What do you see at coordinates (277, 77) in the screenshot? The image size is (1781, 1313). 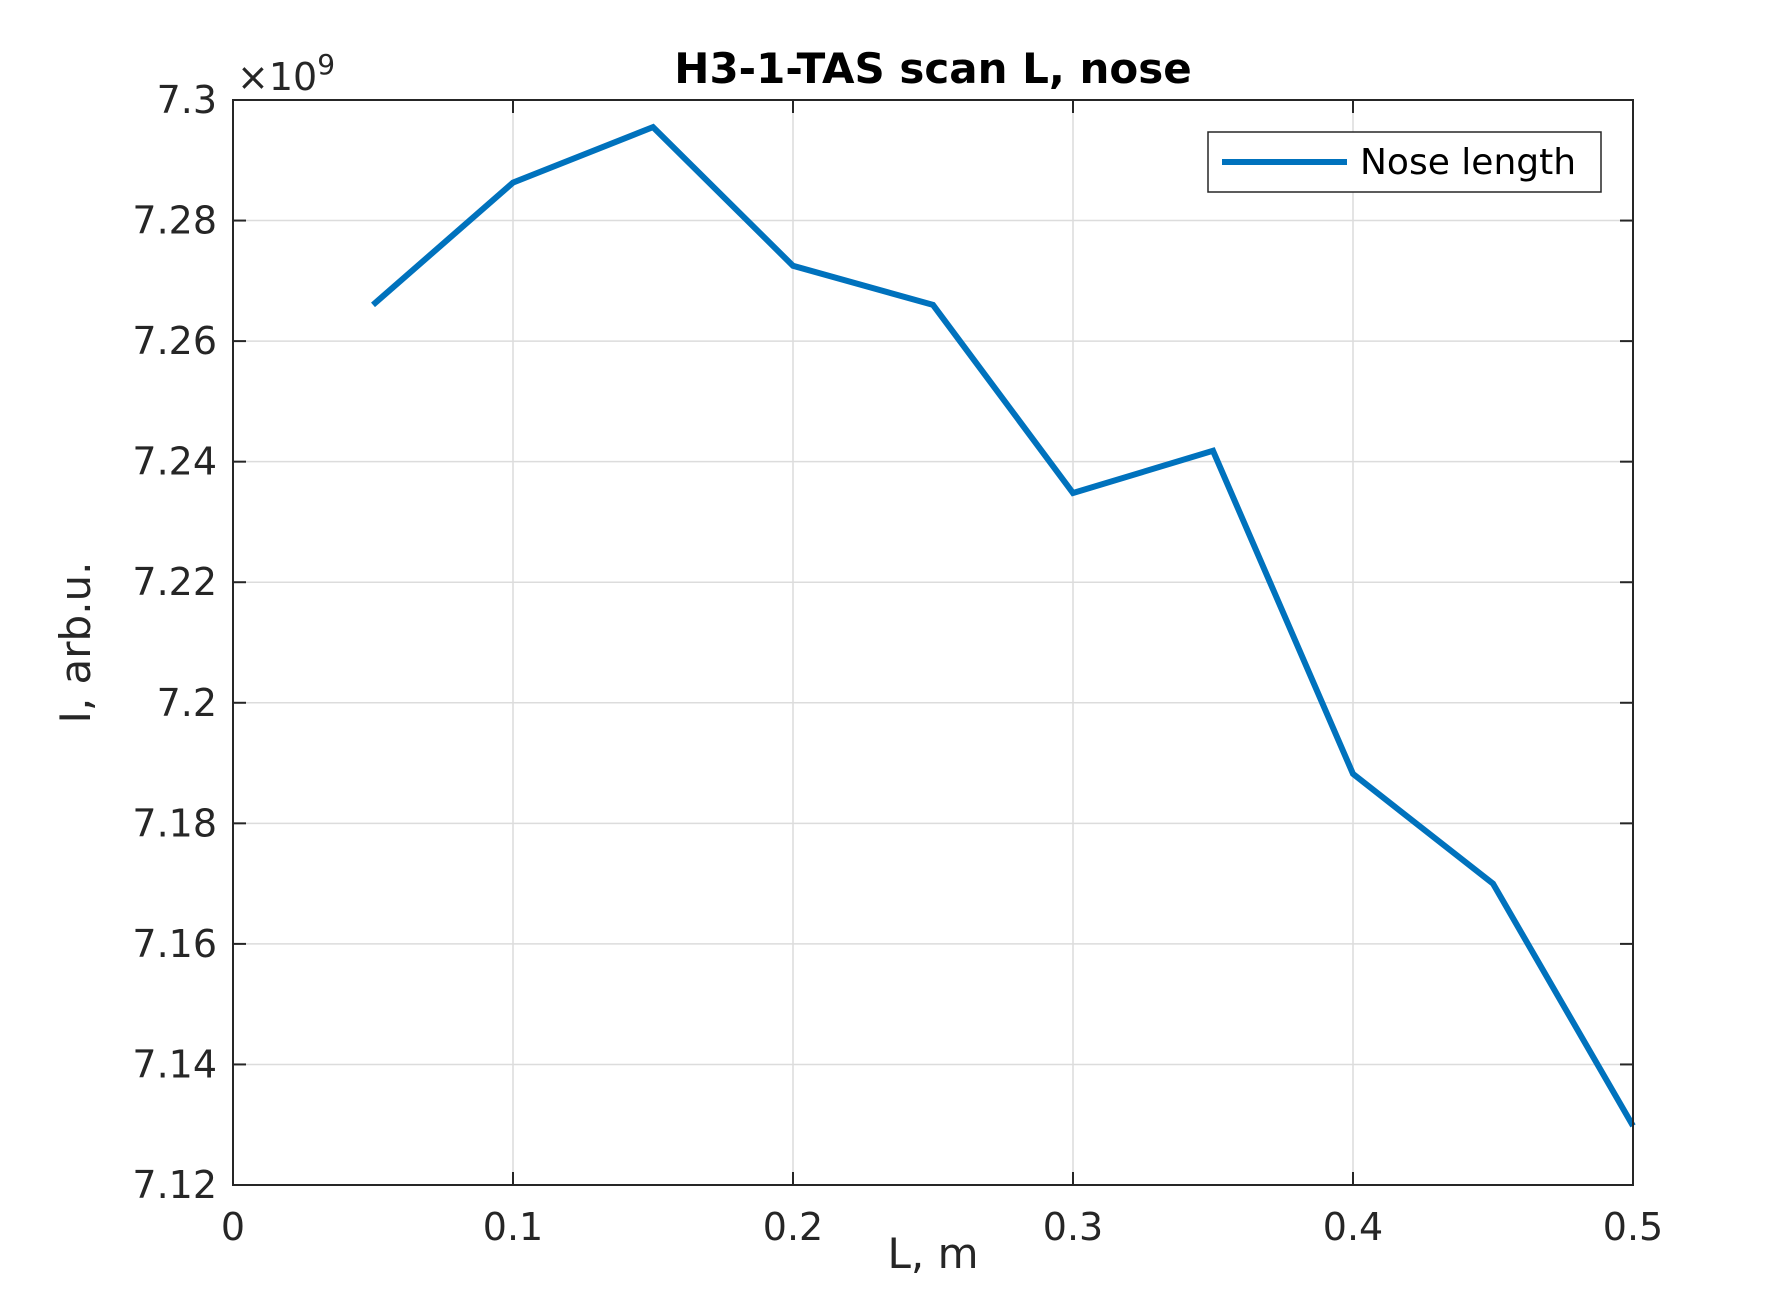 I see `y-axis-exponent-base: ×10` at bounding box center [277, 77].